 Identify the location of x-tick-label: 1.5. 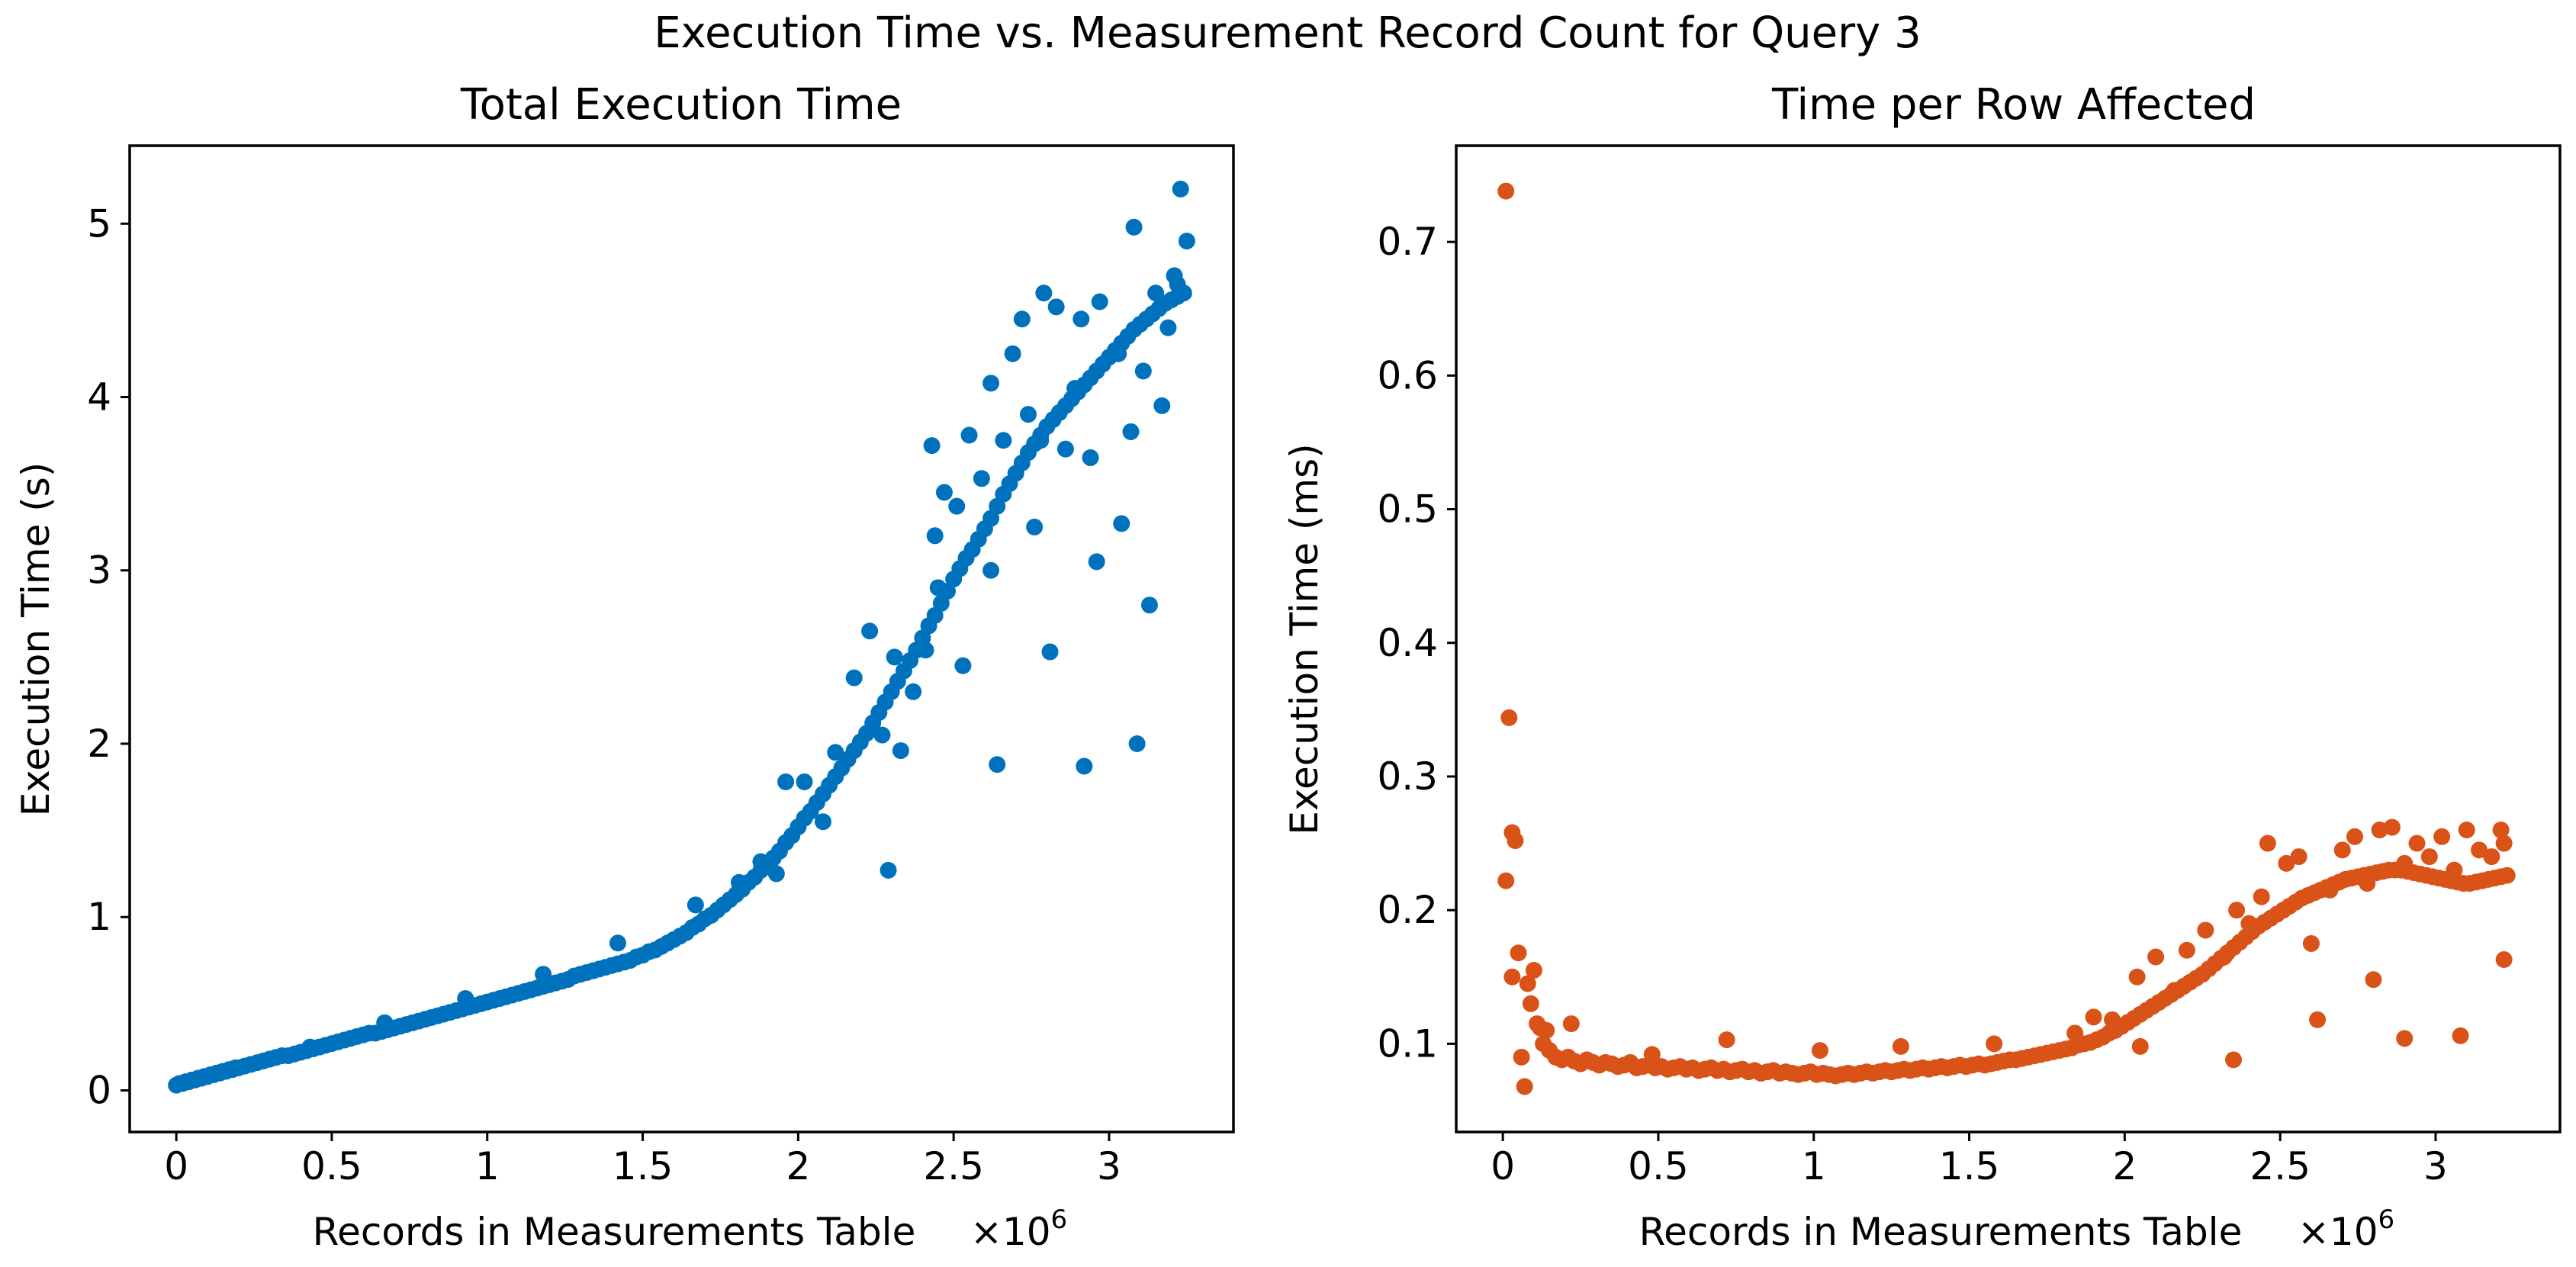
(643, 1166).